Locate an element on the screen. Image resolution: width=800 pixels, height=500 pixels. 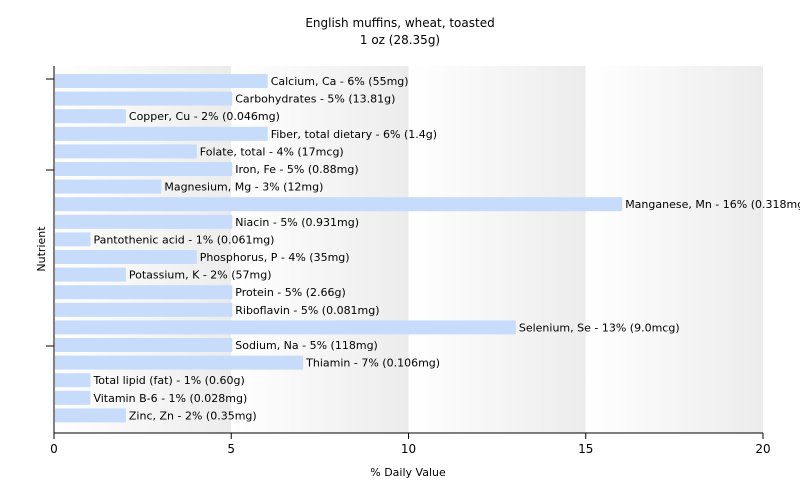
data-label: Magnesium, Mg - 3% (12mg) is located at coordinates (243, 187).